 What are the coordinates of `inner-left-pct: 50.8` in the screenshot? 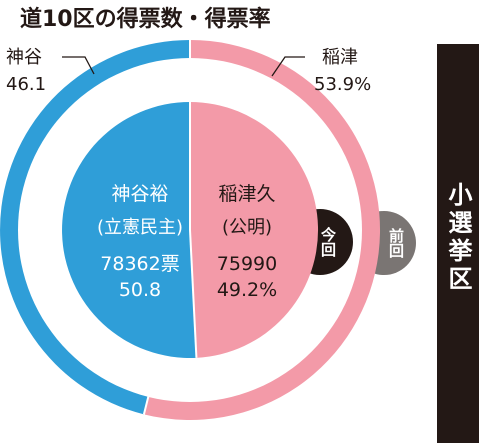 It's located at (140, 290).